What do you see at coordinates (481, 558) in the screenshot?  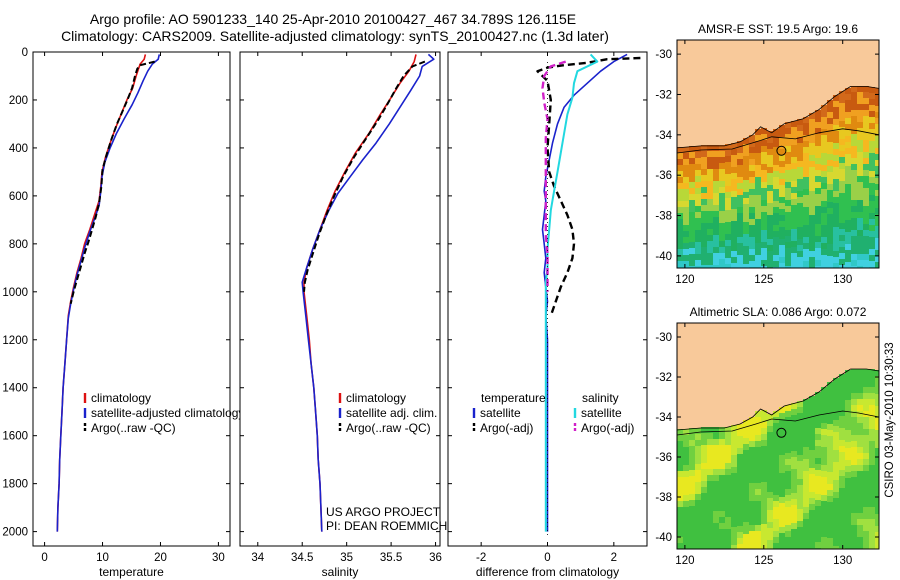 I see `difference-profile-xtick-label: -2` at bounding box center [481, 558].